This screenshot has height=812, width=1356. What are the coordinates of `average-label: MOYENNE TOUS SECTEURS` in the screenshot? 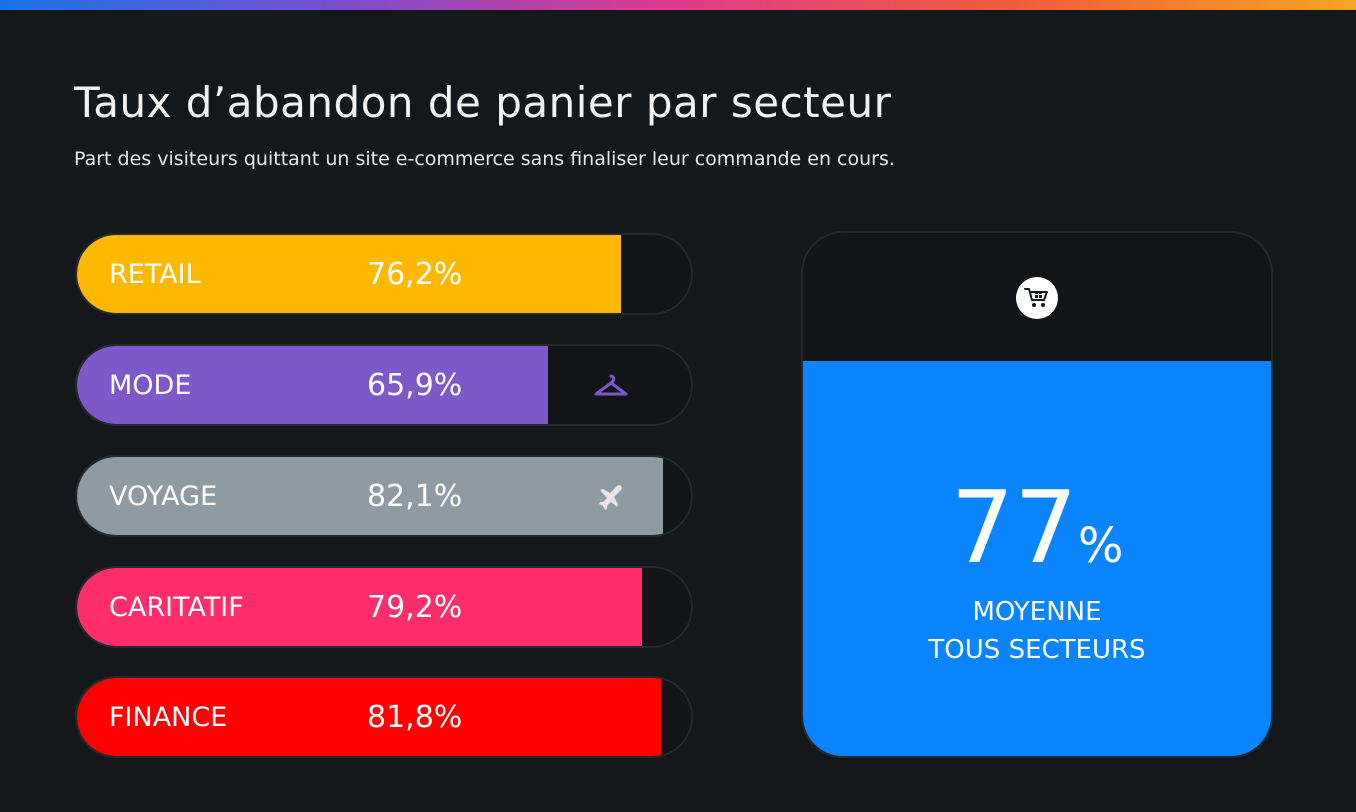 It's located at (1037, 631).